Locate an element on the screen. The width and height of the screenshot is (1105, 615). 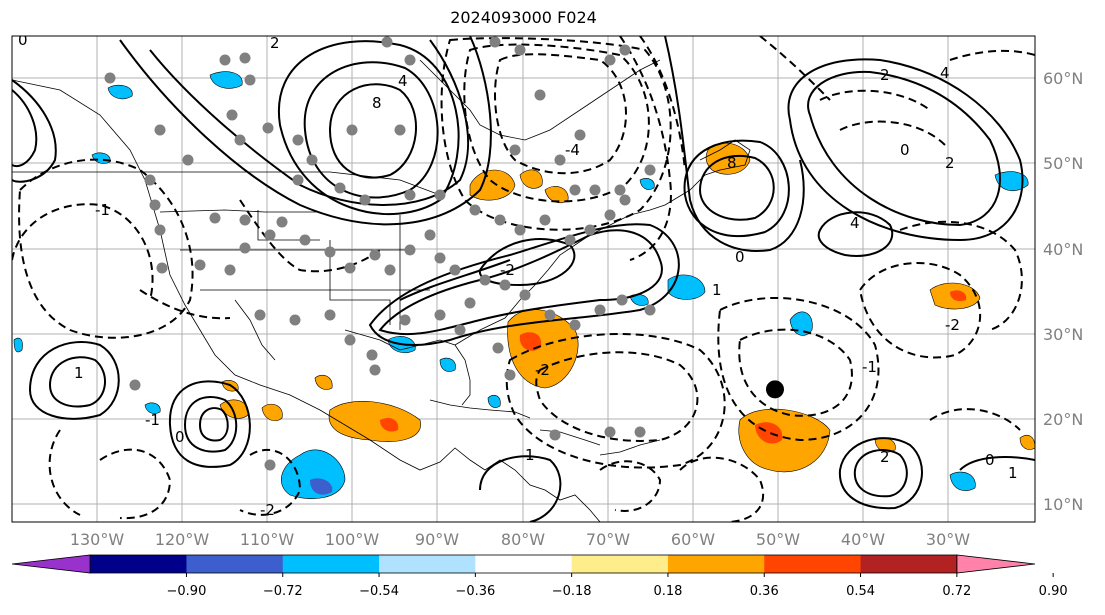
lon-label: 110°W is located at coordinates (267, 539).